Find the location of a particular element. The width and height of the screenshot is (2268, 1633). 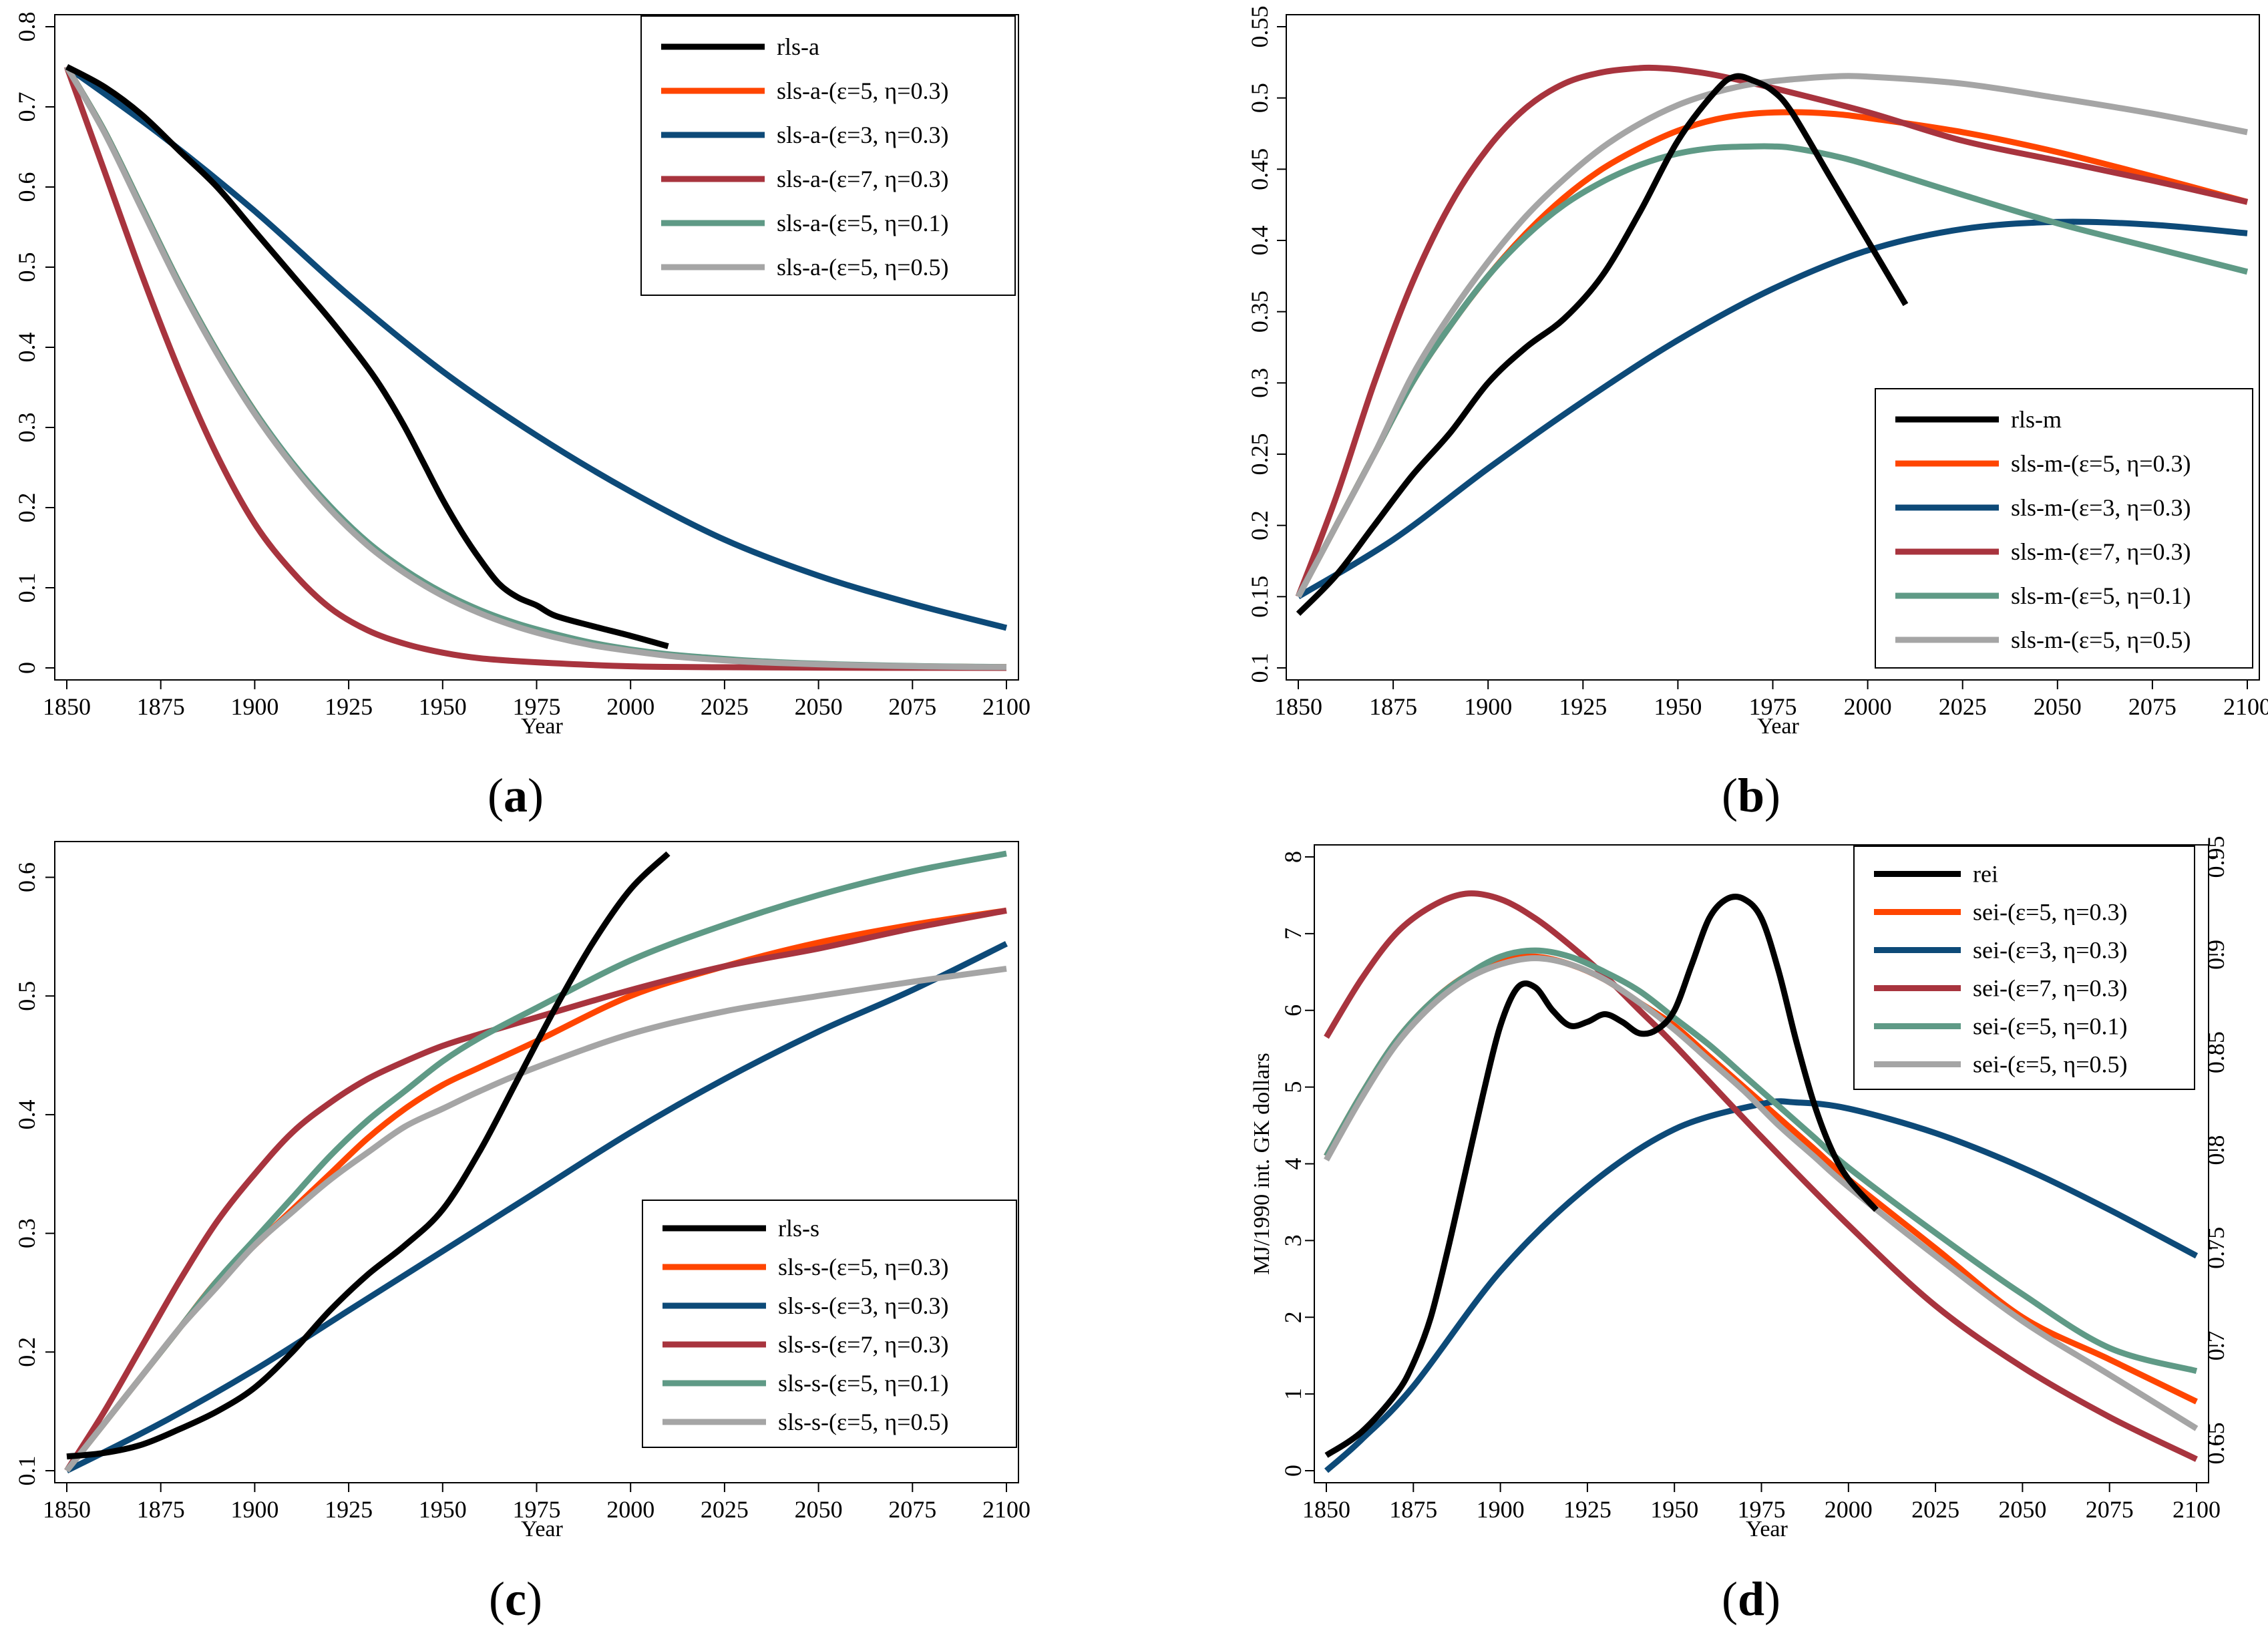

y-tick-label: 6 is located at coordinates (1293, 1011).